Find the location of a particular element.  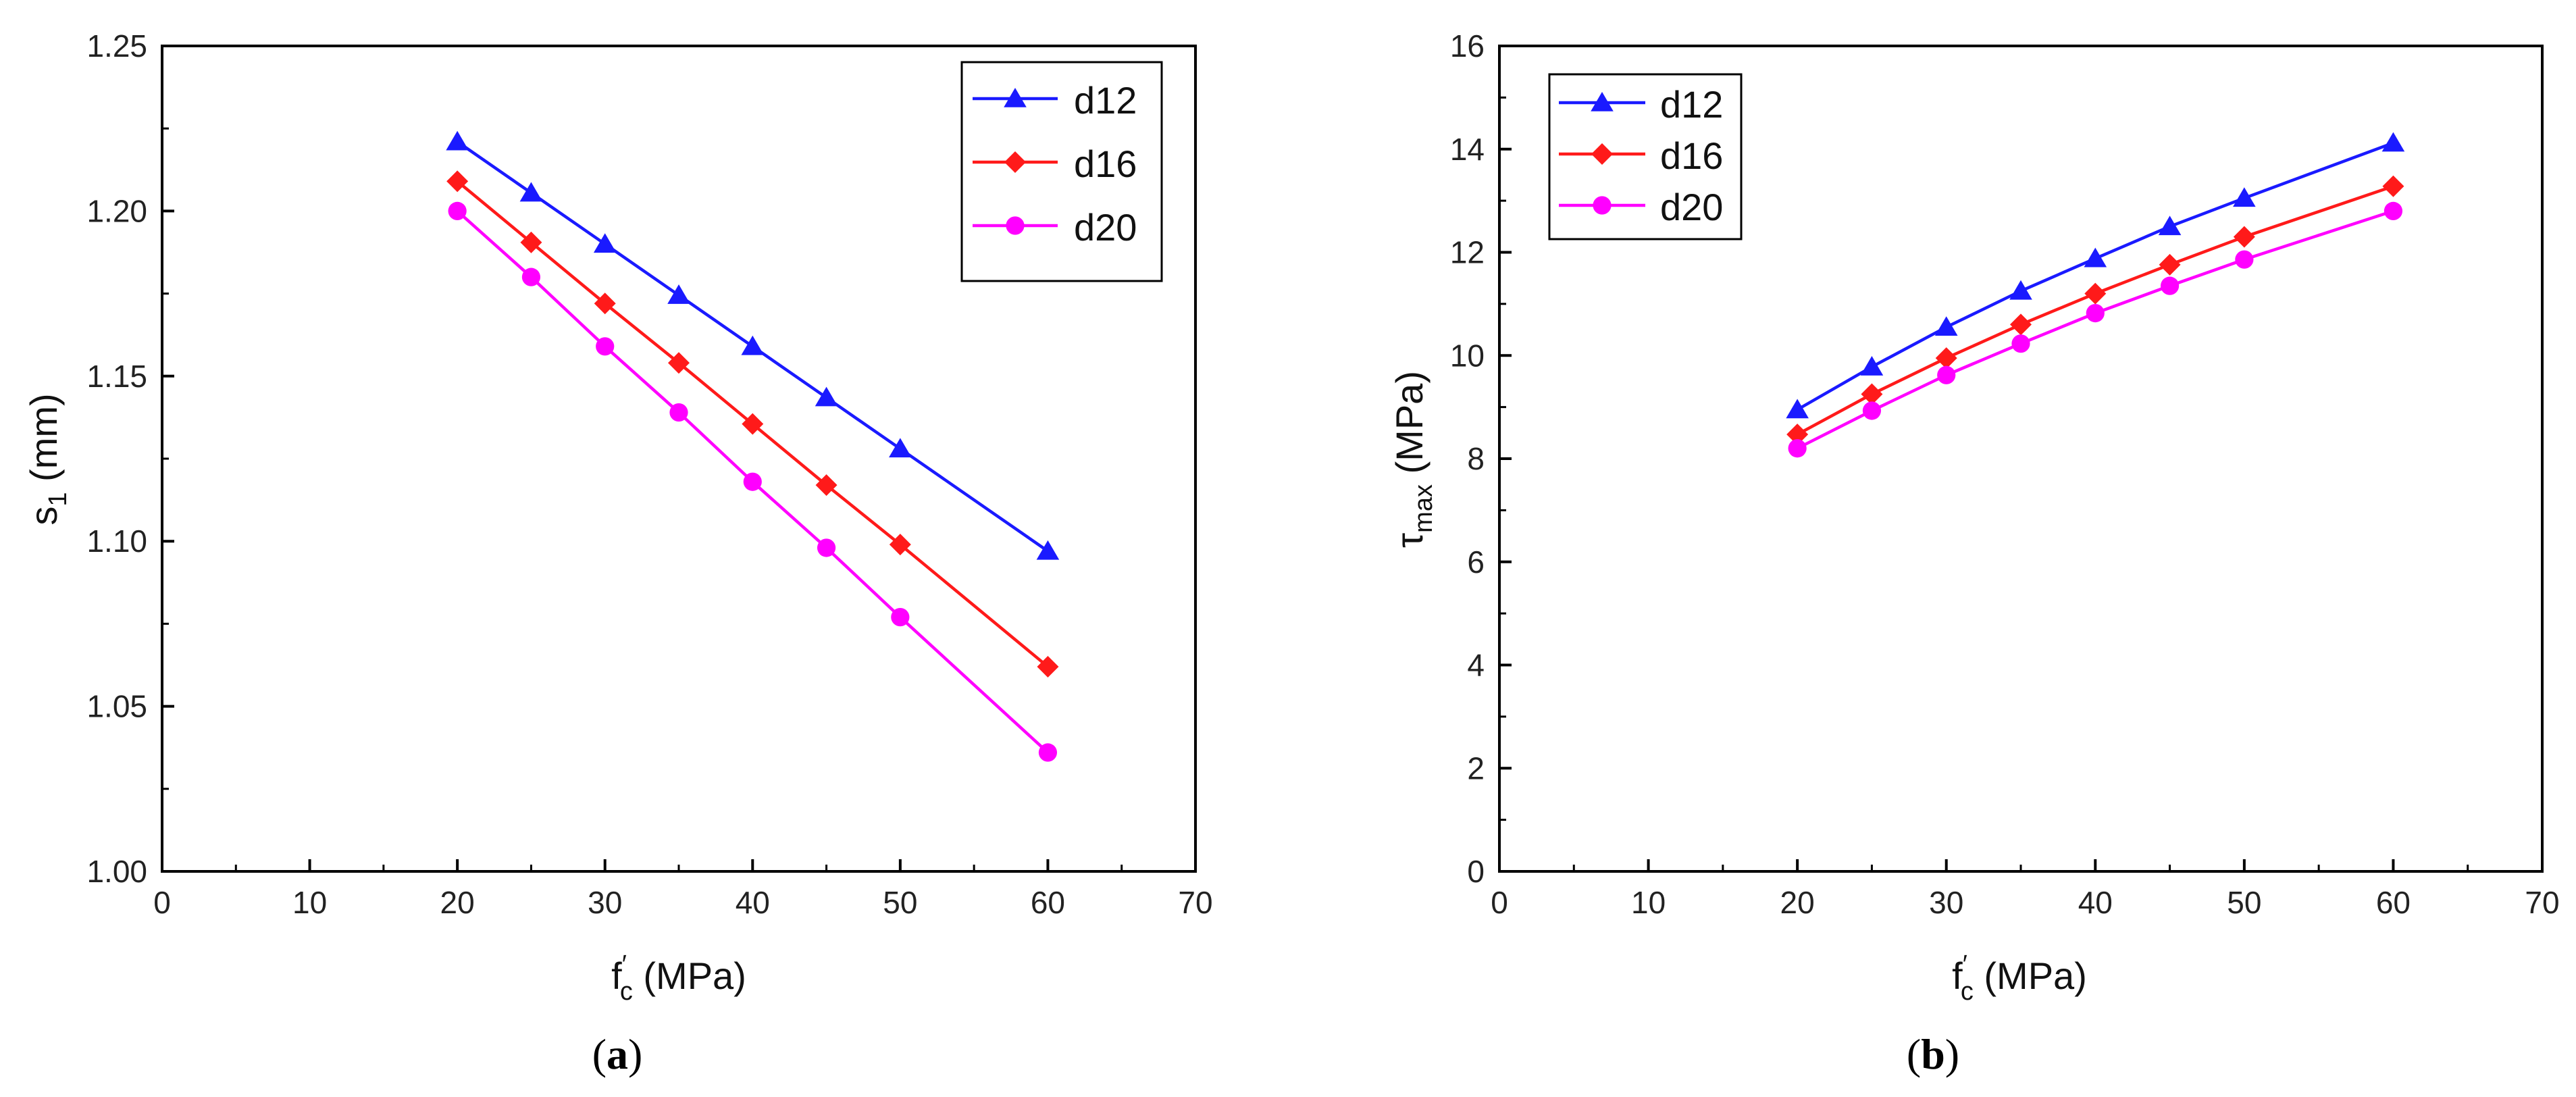

x-tick-label-b-40: 40 is located at coordinates (2095, 902).